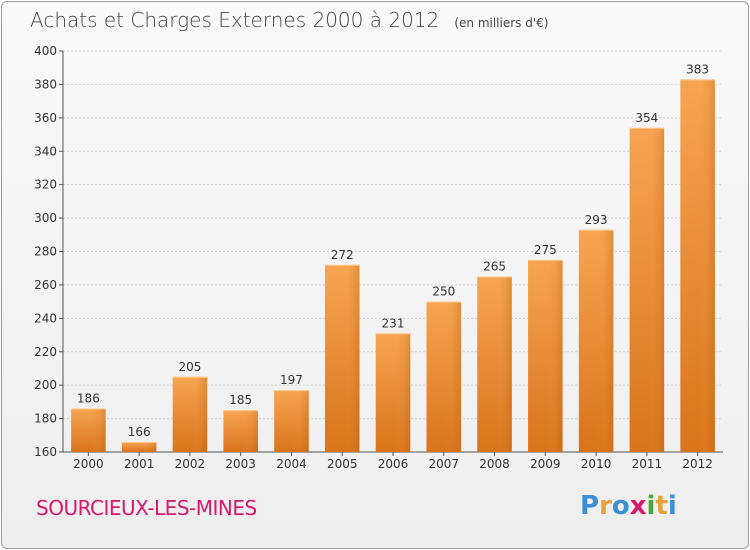  What do you see at coordinates (647, 464) in the screenshot?
I see `x-tick-label-2011: 2011` at bounding box center [647, 464].